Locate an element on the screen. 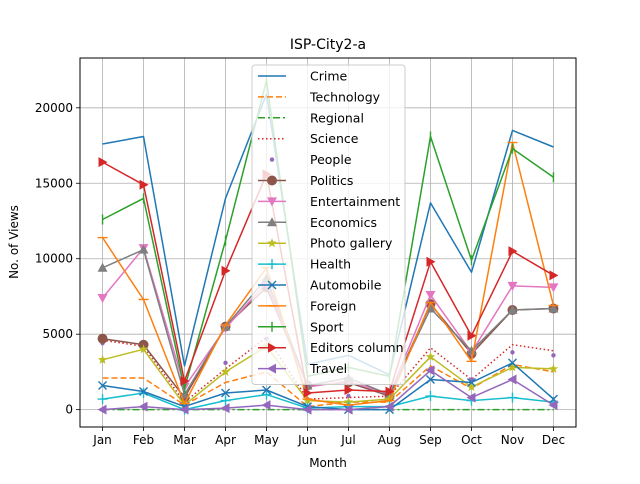 This screenshot has height=484, width=640. chart-title: ISP-City2-a is located at coordinates (328, 45).